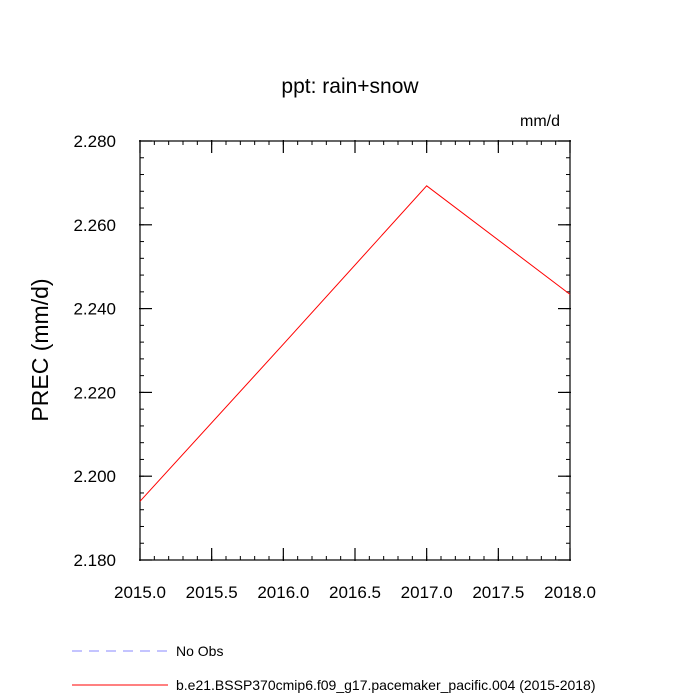  I want to click on x-tick-label: 2017.0, so click(427, 592).